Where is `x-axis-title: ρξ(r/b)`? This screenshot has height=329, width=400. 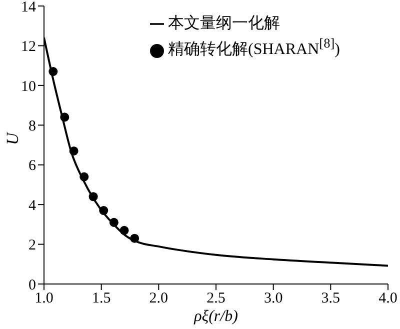
x-axis-title: ρξ(r/b) is located at coordinates (215, 316).